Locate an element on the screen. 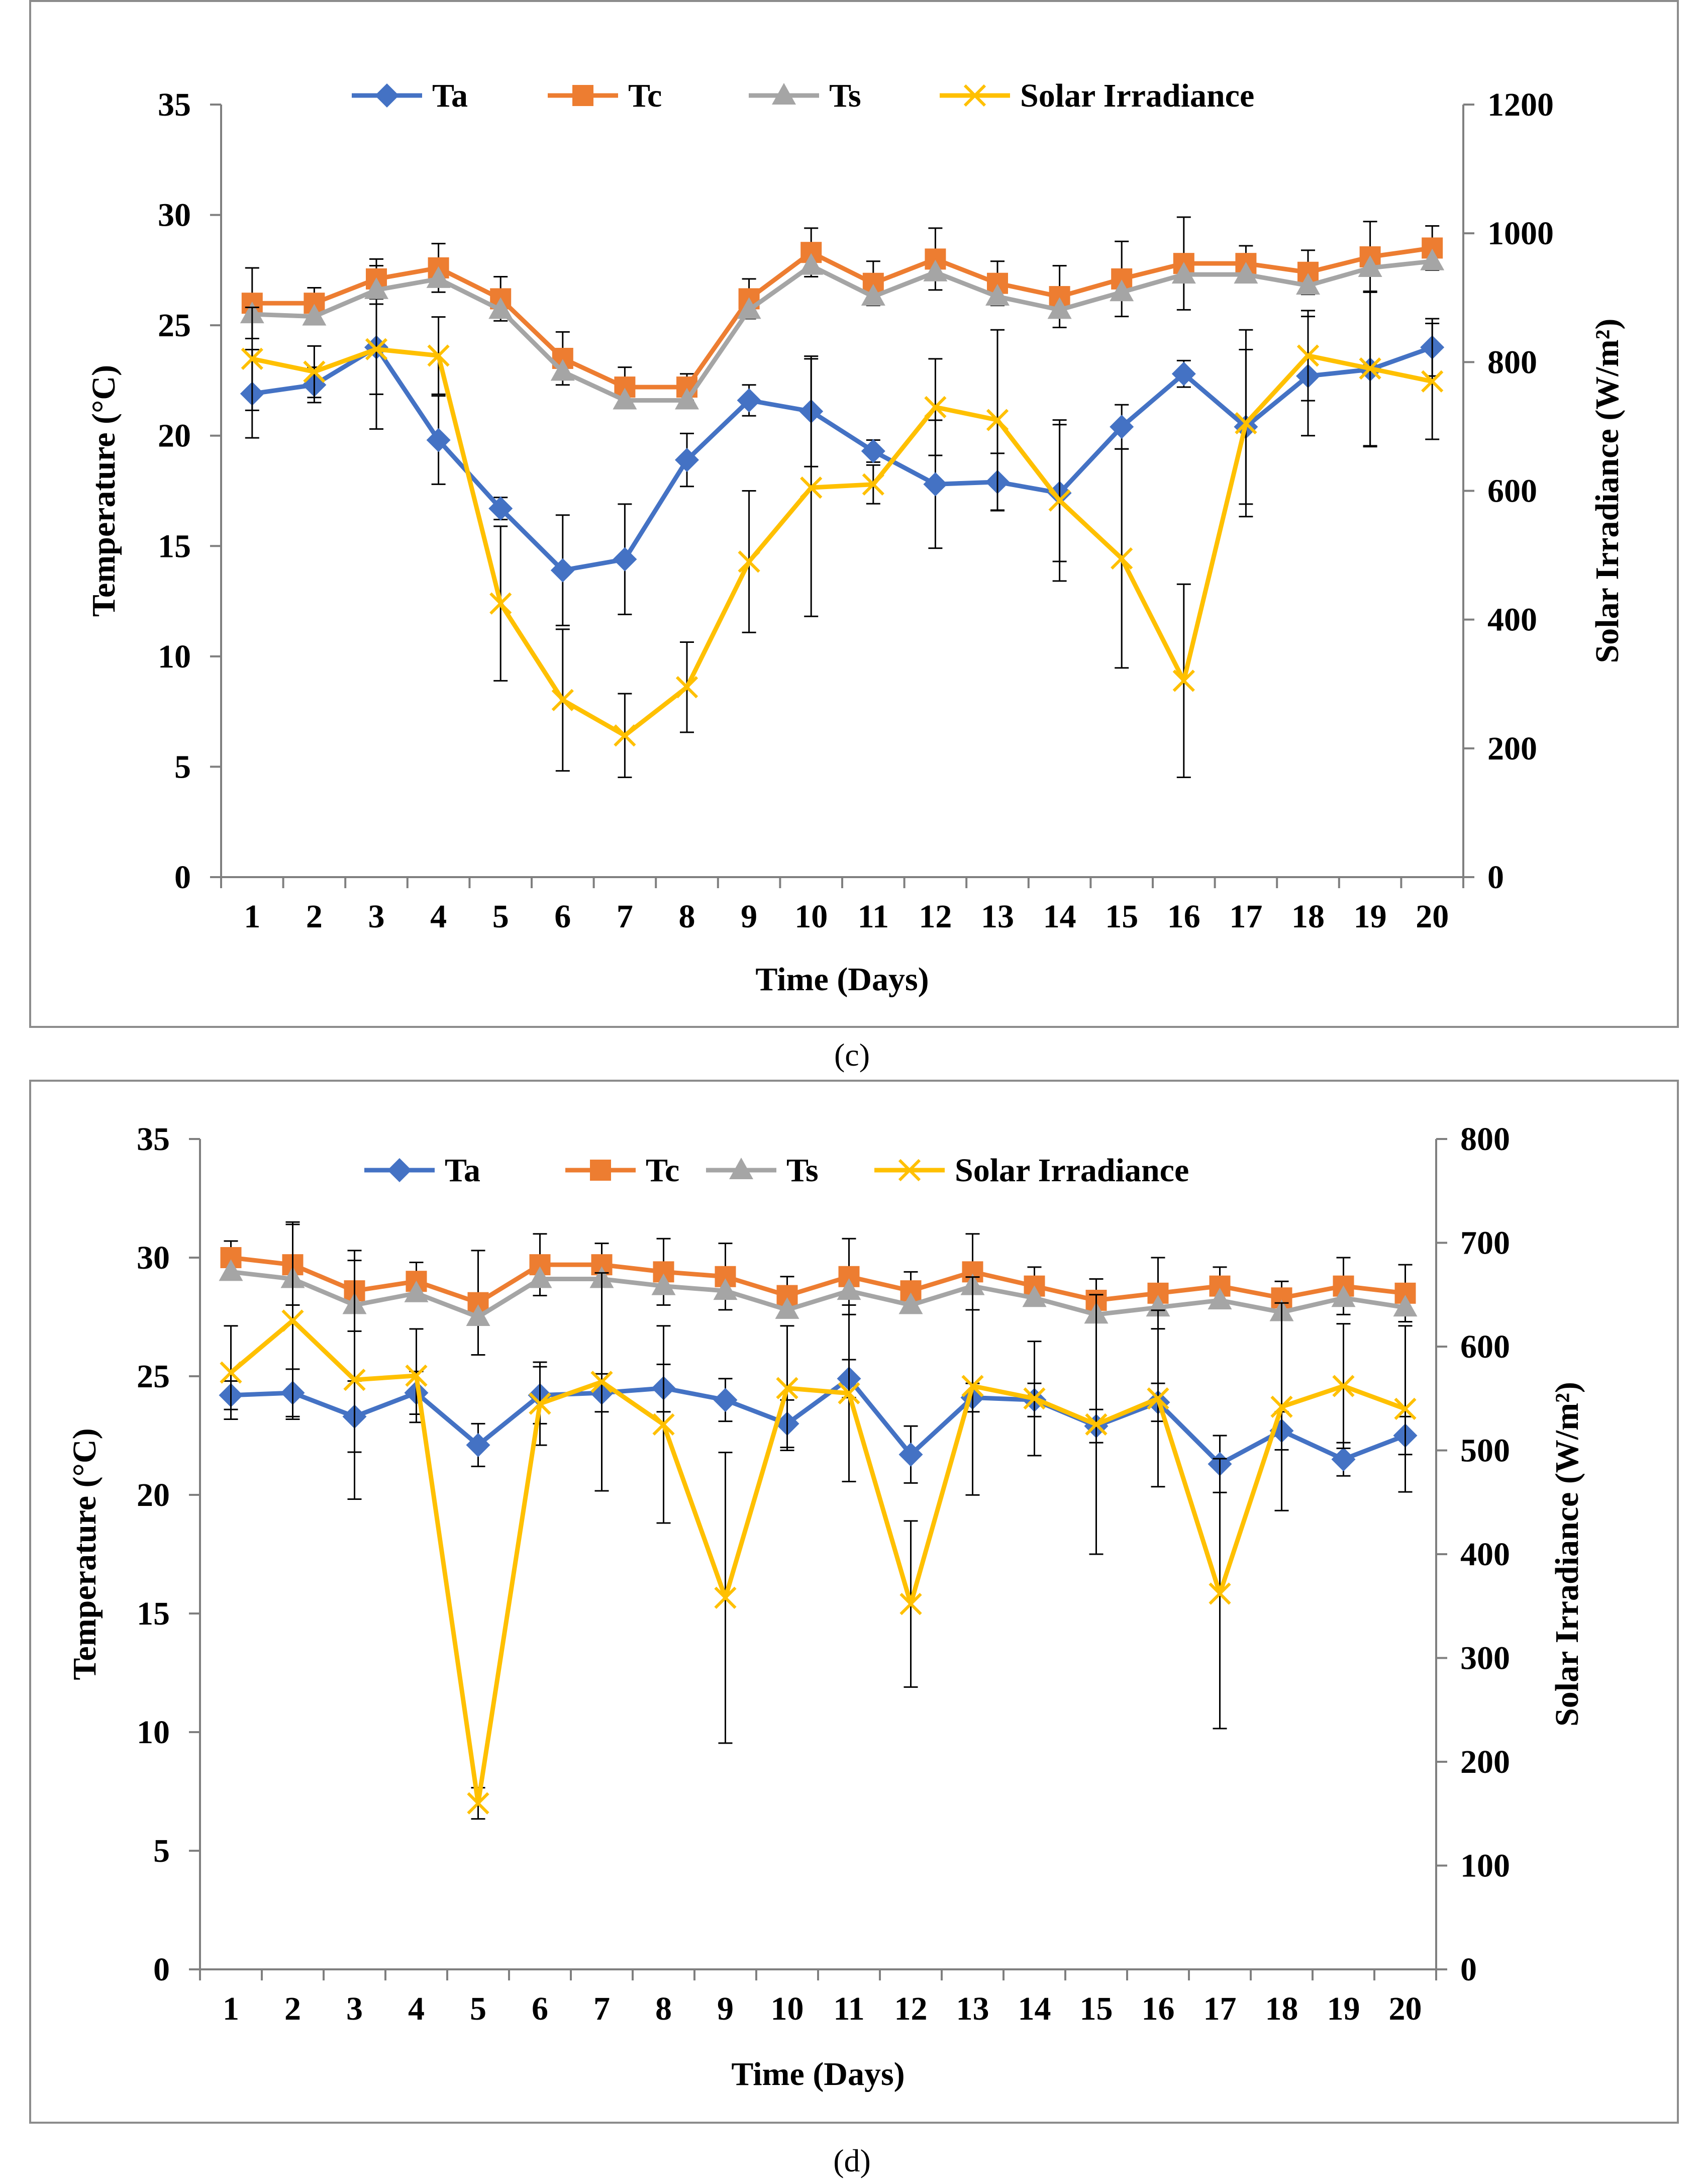 This screenshot has width=1704, height=2184. d-y2-tick-label: 100 is located at coordinates (1485, 1866).